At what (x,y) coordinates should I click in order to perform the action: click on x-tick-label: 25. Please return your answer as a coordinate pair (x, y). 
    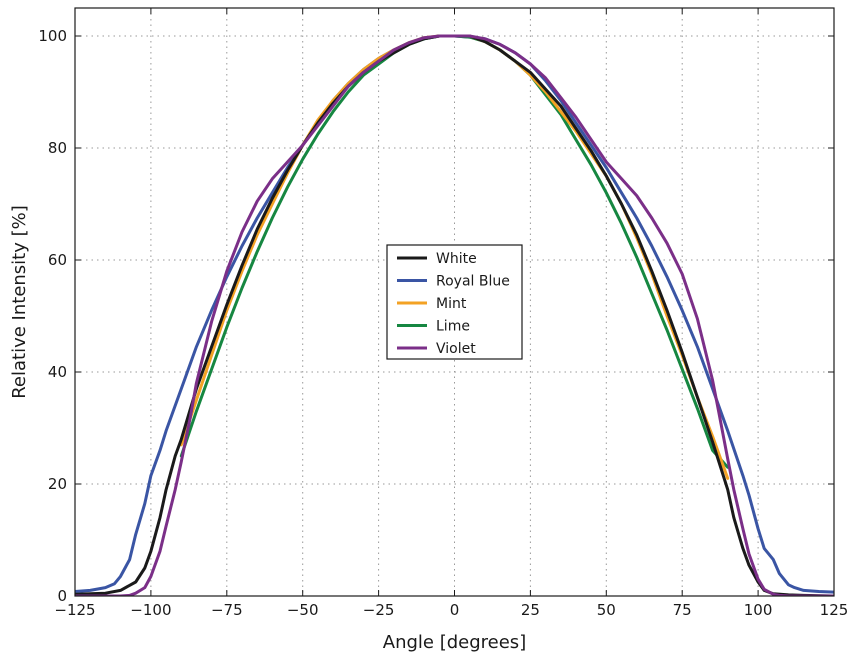
    Looking at the image, I should click on (530, 610).